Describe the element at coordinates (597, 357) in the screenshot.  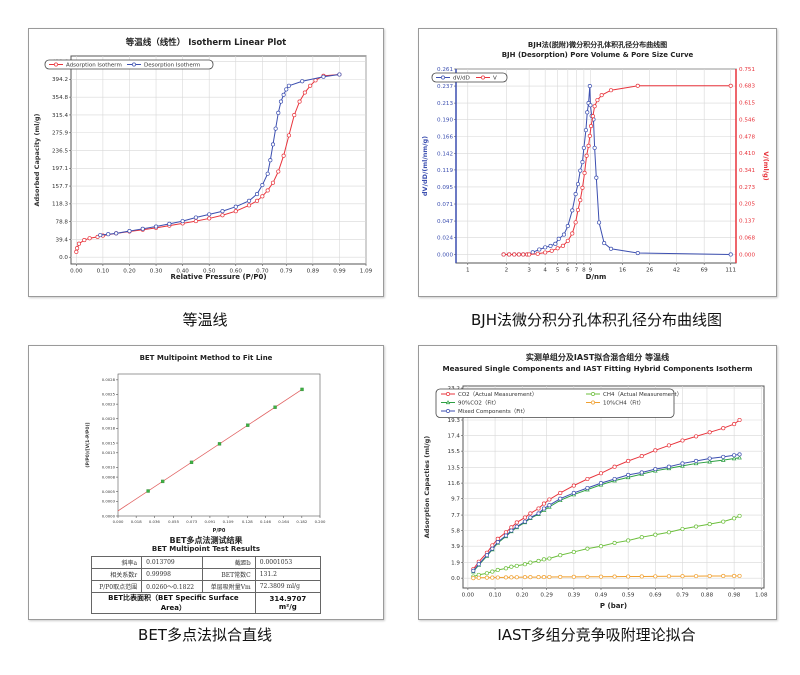
I see `chart-title: 实测单组分及IAST拟合混合组分 等温线` at that location.